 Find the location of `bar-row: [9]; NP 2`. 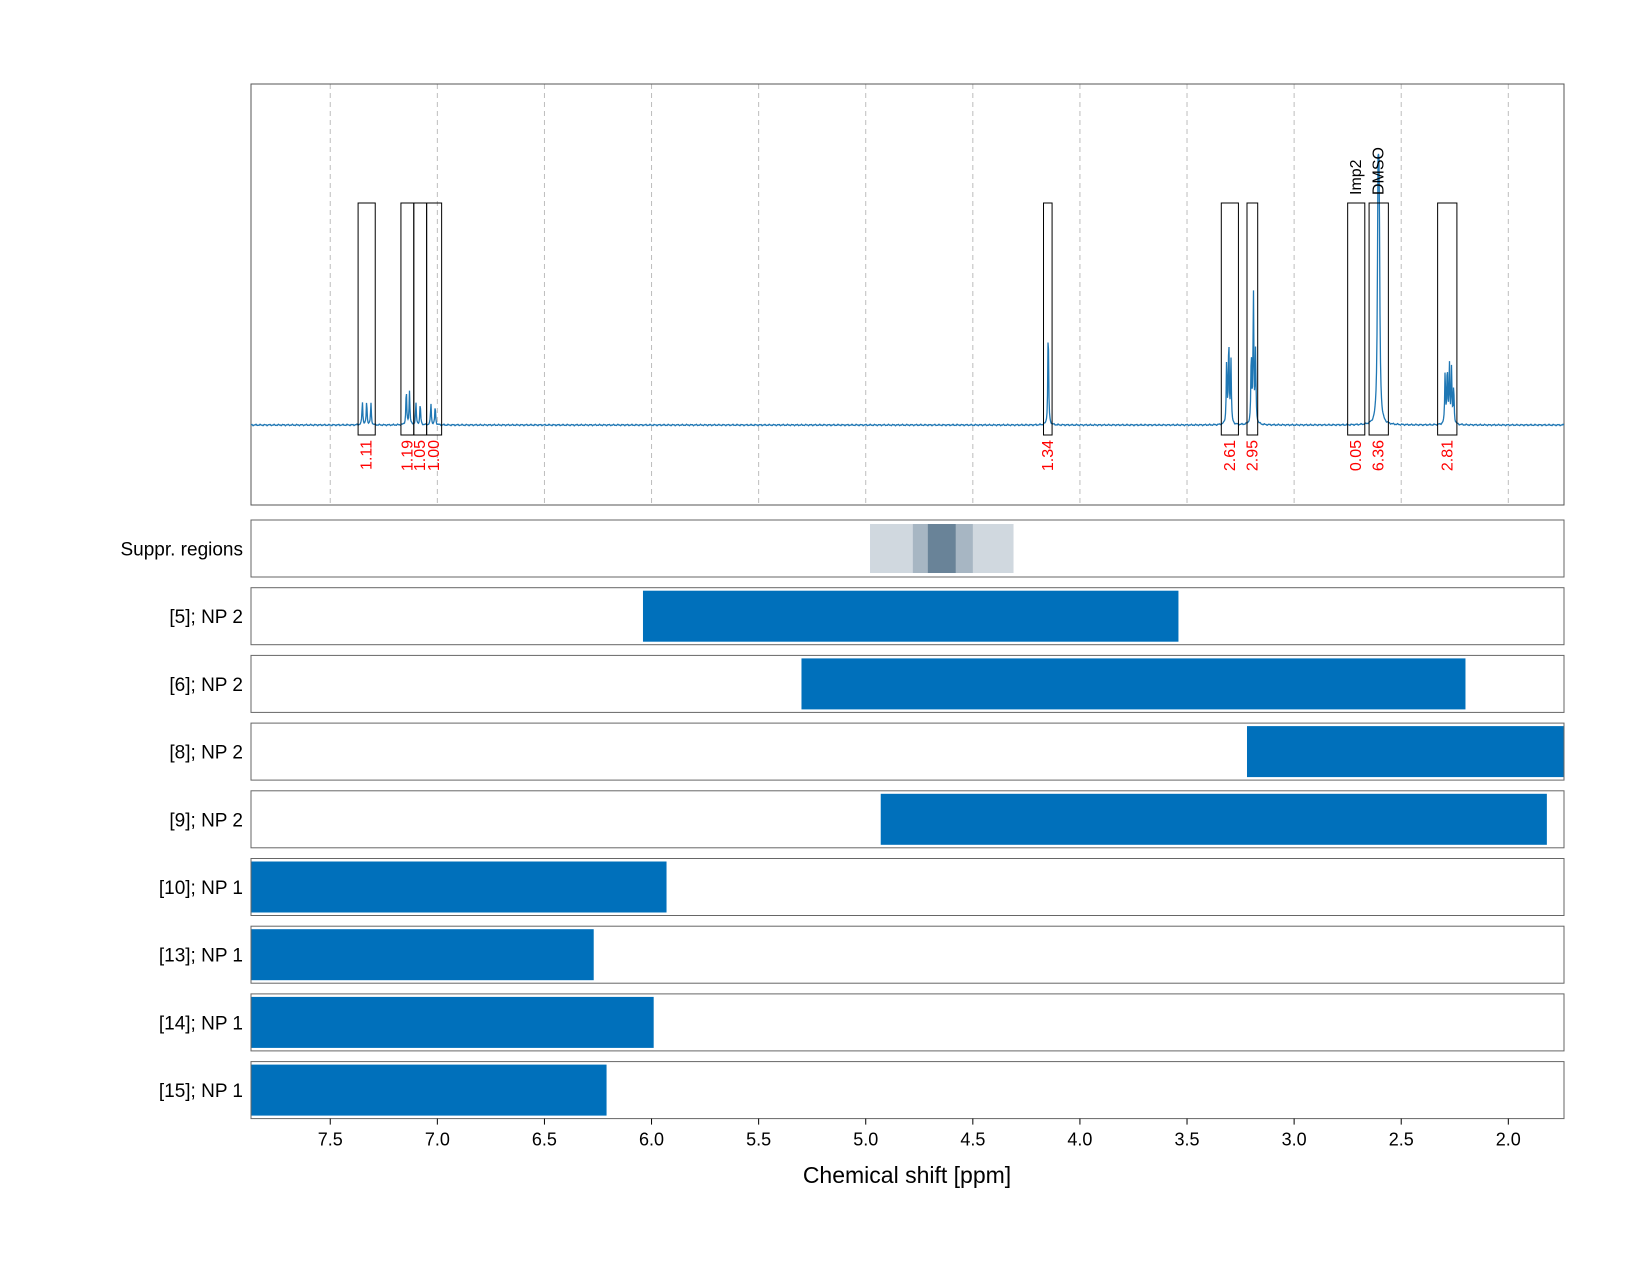

bar-row: [9]; NP 2 is located at coordinates (867, 819).